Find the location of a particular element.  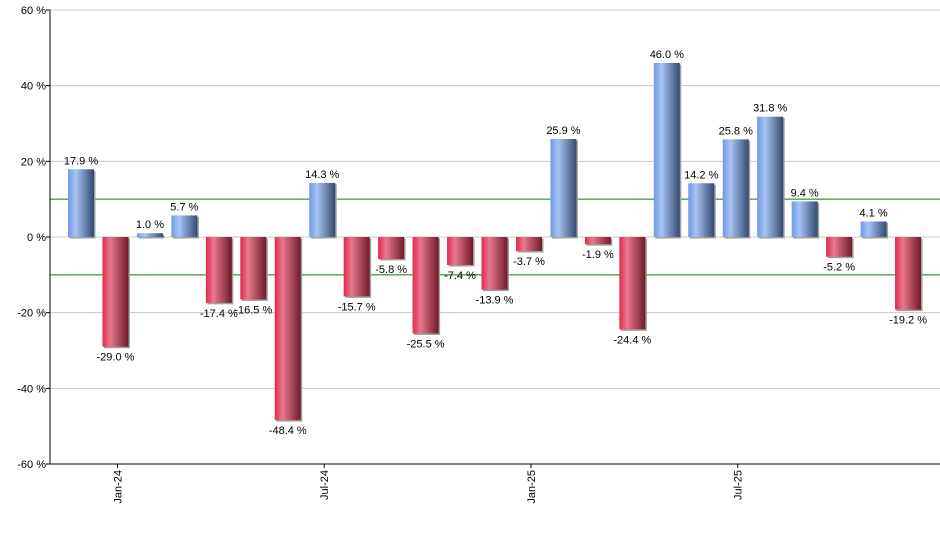

data-label: 46.0 % is located at coordinates (667, 55).